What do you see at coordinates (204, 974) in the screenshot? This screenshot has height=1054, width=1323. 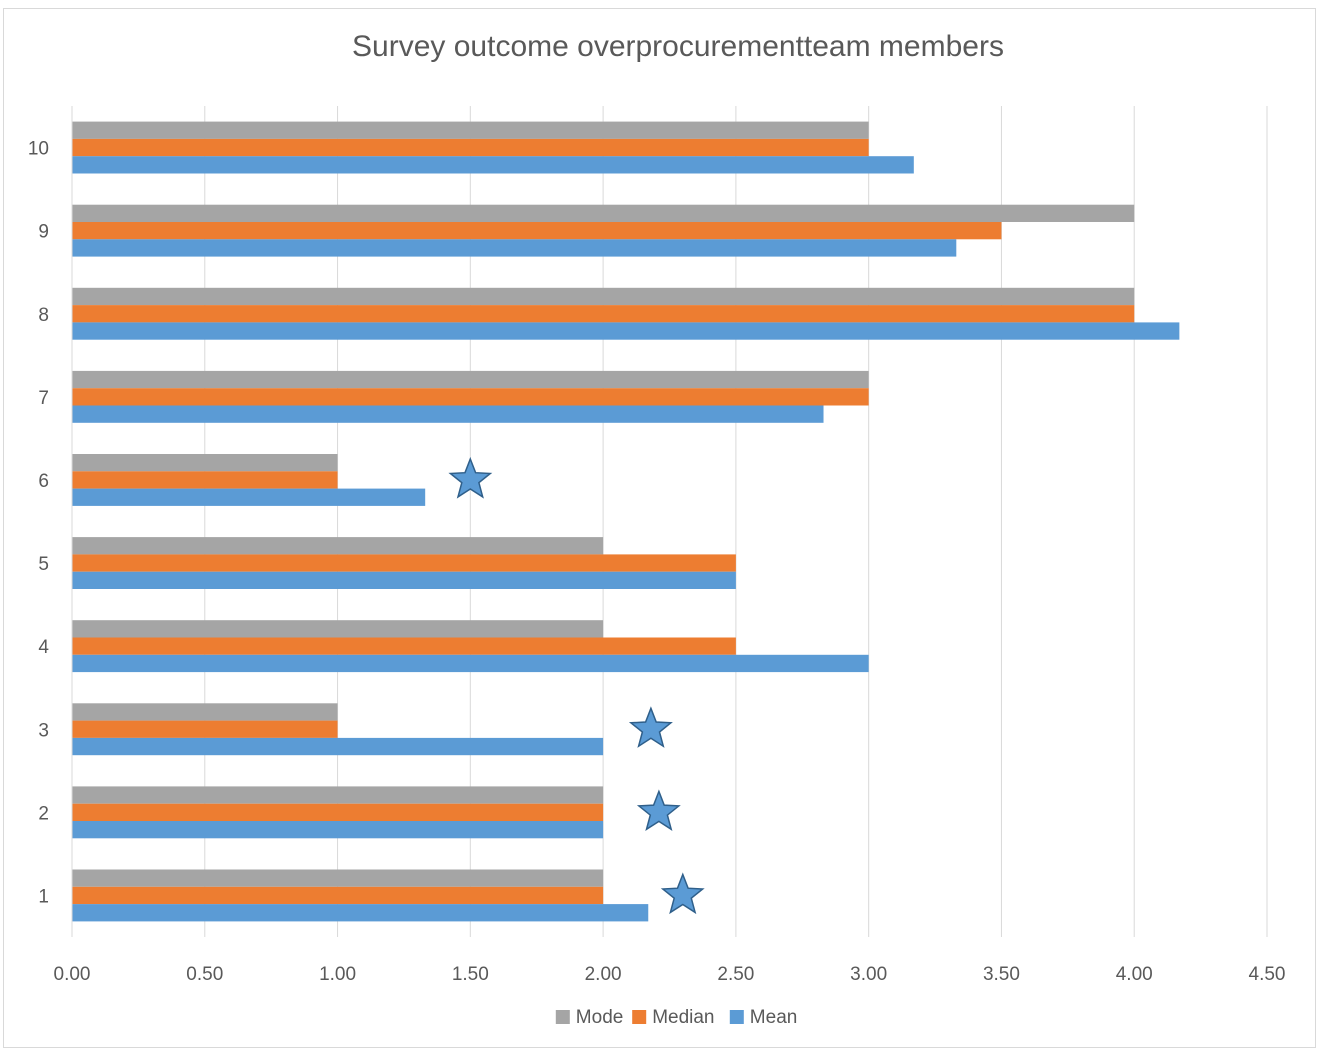 I see `x-tick-label: 0.50` at bounding box center [204, 974].